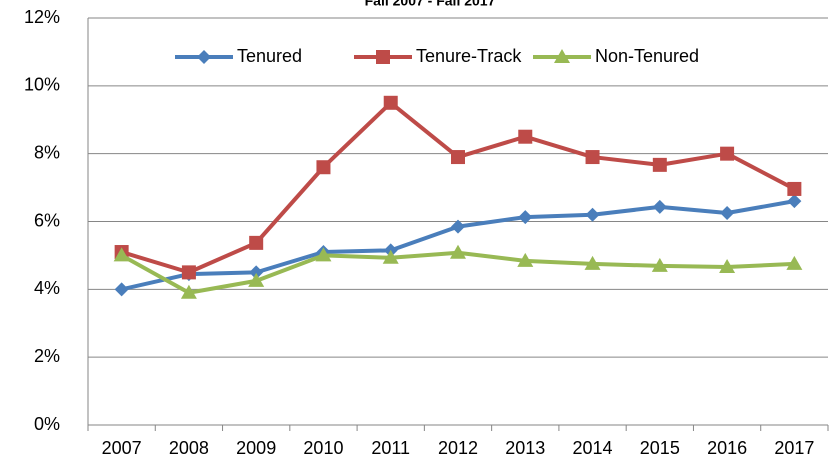  I want to click on x-tick-label: 2010, so click(323, 448).